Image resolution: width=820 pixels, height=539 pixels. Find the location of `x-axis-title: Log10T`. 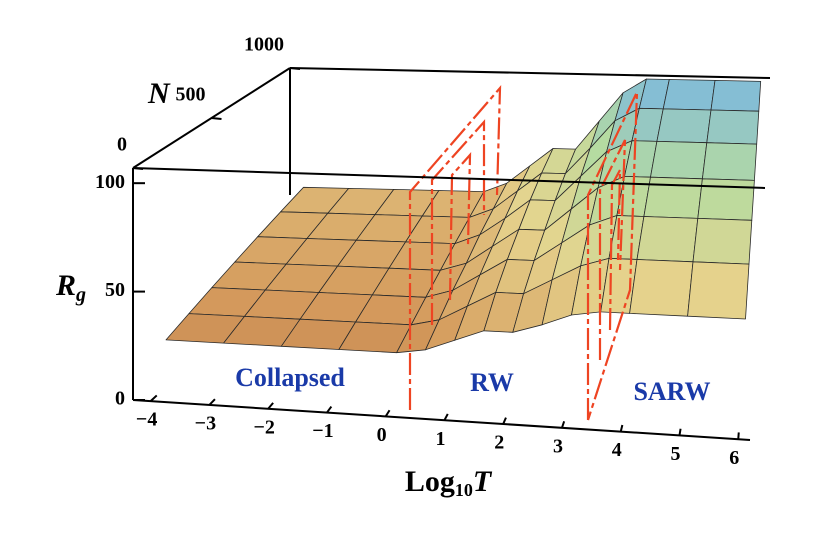

x-axis-title: Log10T is located at coordinates (449, 482).